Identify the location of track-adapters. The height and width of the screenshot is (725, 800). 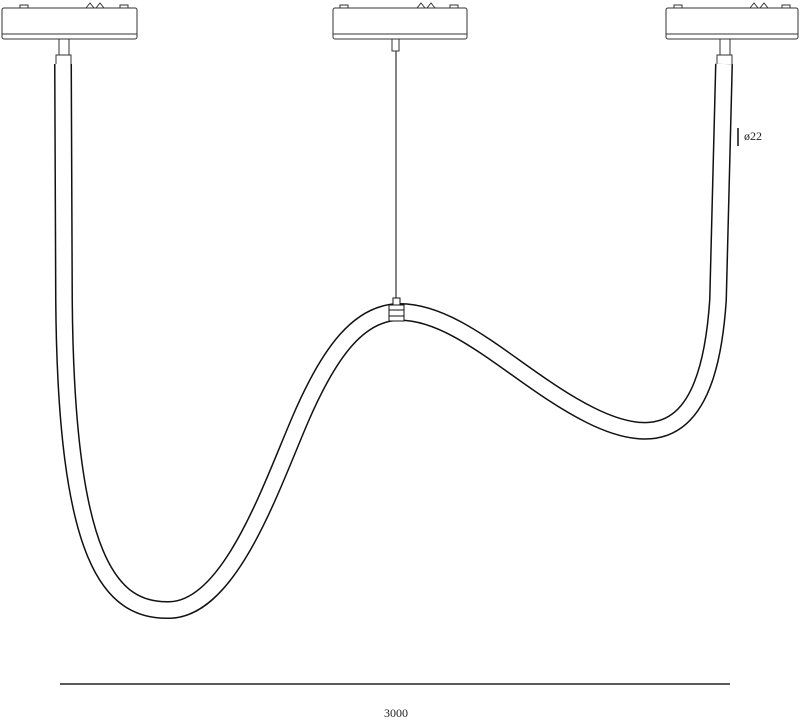
(400, 21).